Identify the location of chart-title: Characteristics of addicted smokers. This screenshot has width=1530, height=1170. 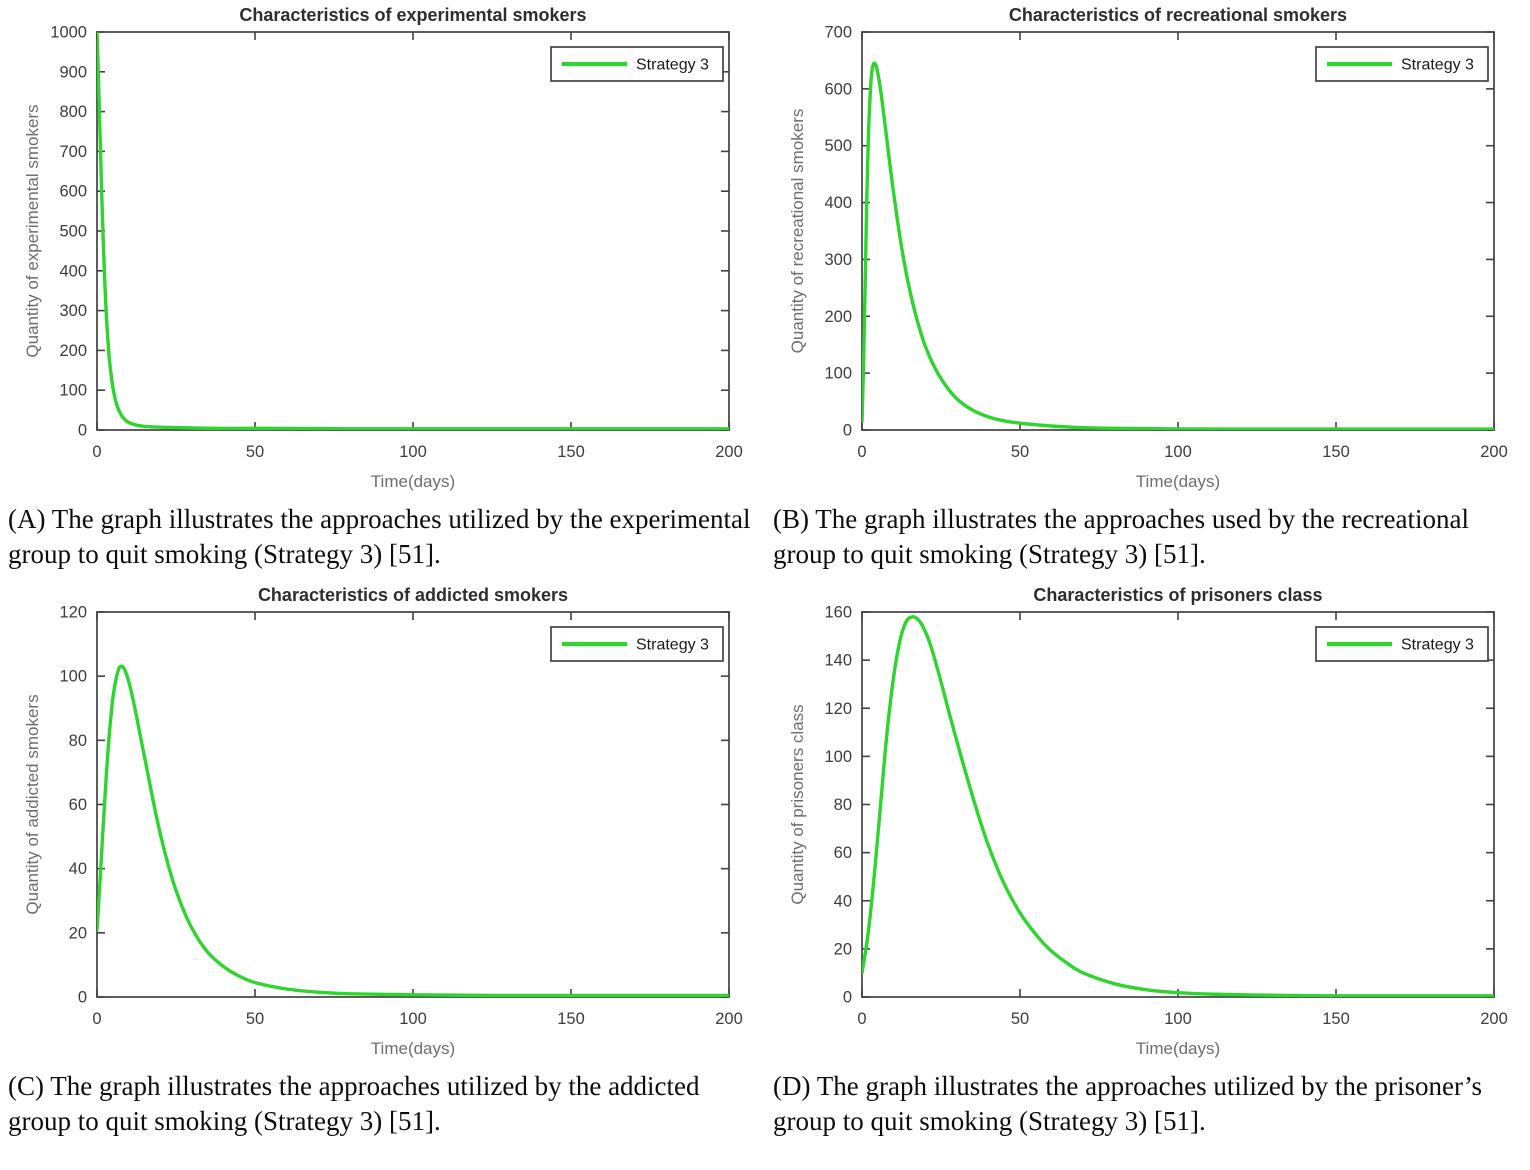
(413, 595).